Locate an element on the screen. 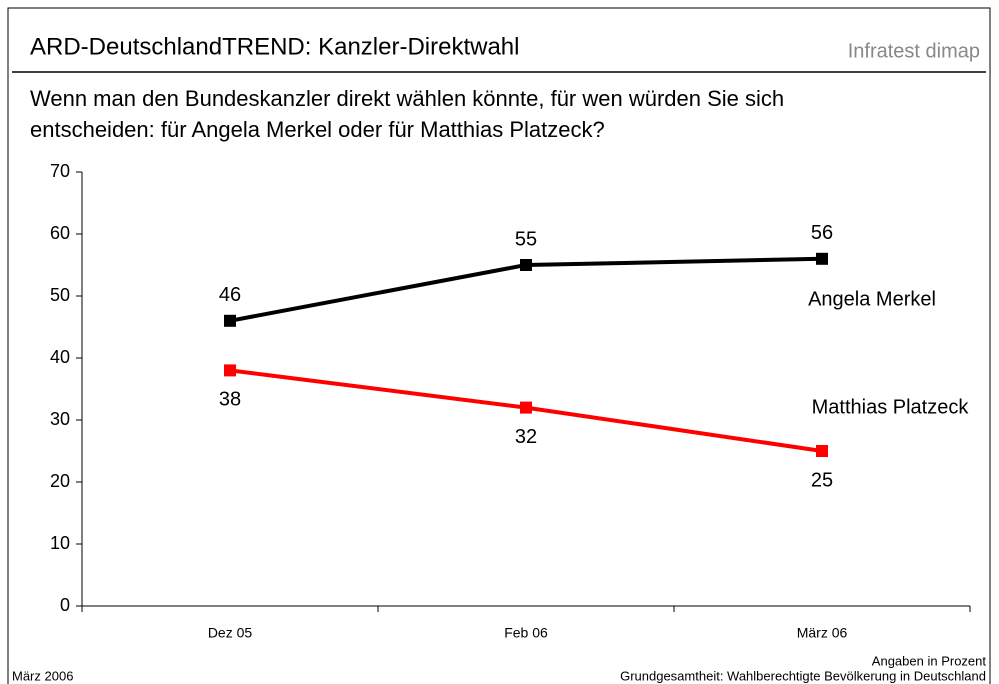 The image size is (999, 684). y-tick-label: 70 is located at coordinates (60, 171).